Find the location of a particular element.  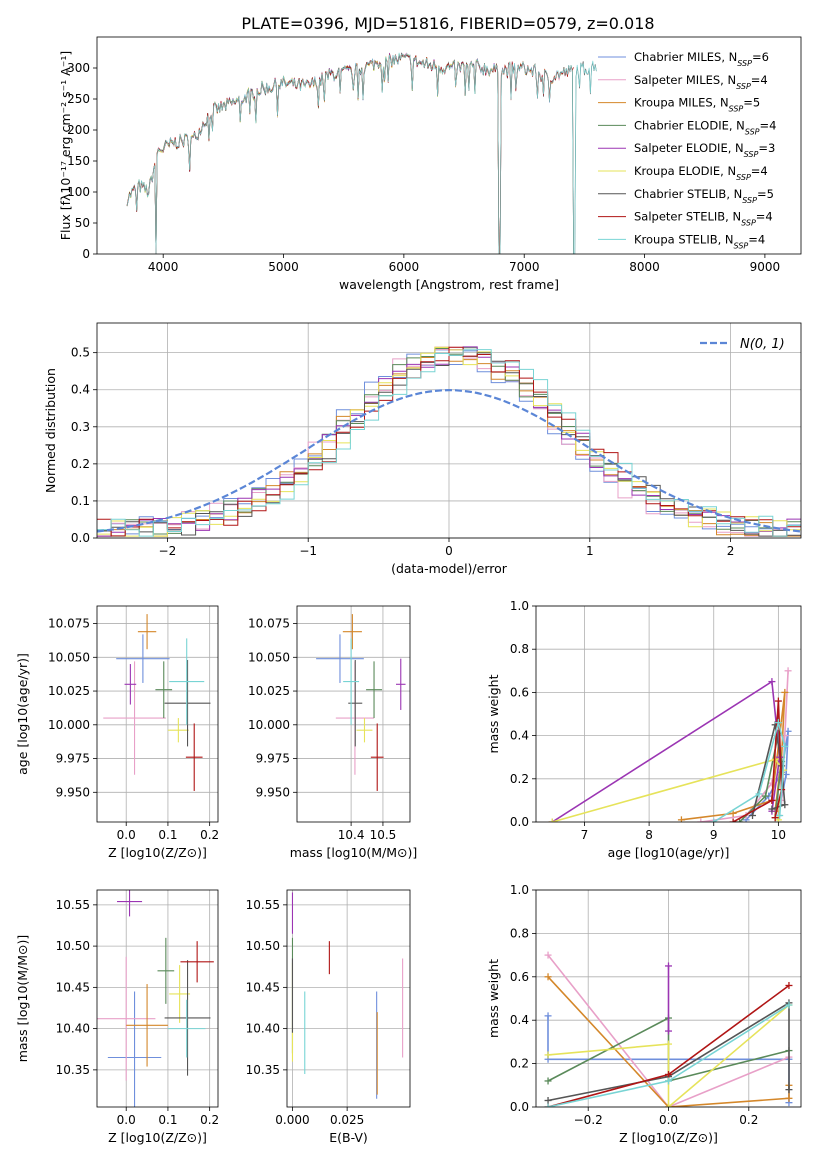

legend-entry: Chabrier STELIB, NSSP=5 is located at coordinates (704, 196).